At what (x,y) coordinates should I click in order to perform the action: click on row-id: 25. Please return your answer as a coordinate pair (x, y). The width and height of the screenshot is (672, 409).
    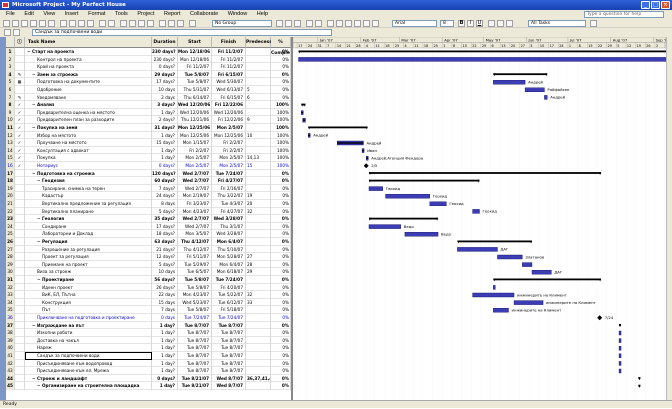
    Looking at the image, I should click on (10, 234).